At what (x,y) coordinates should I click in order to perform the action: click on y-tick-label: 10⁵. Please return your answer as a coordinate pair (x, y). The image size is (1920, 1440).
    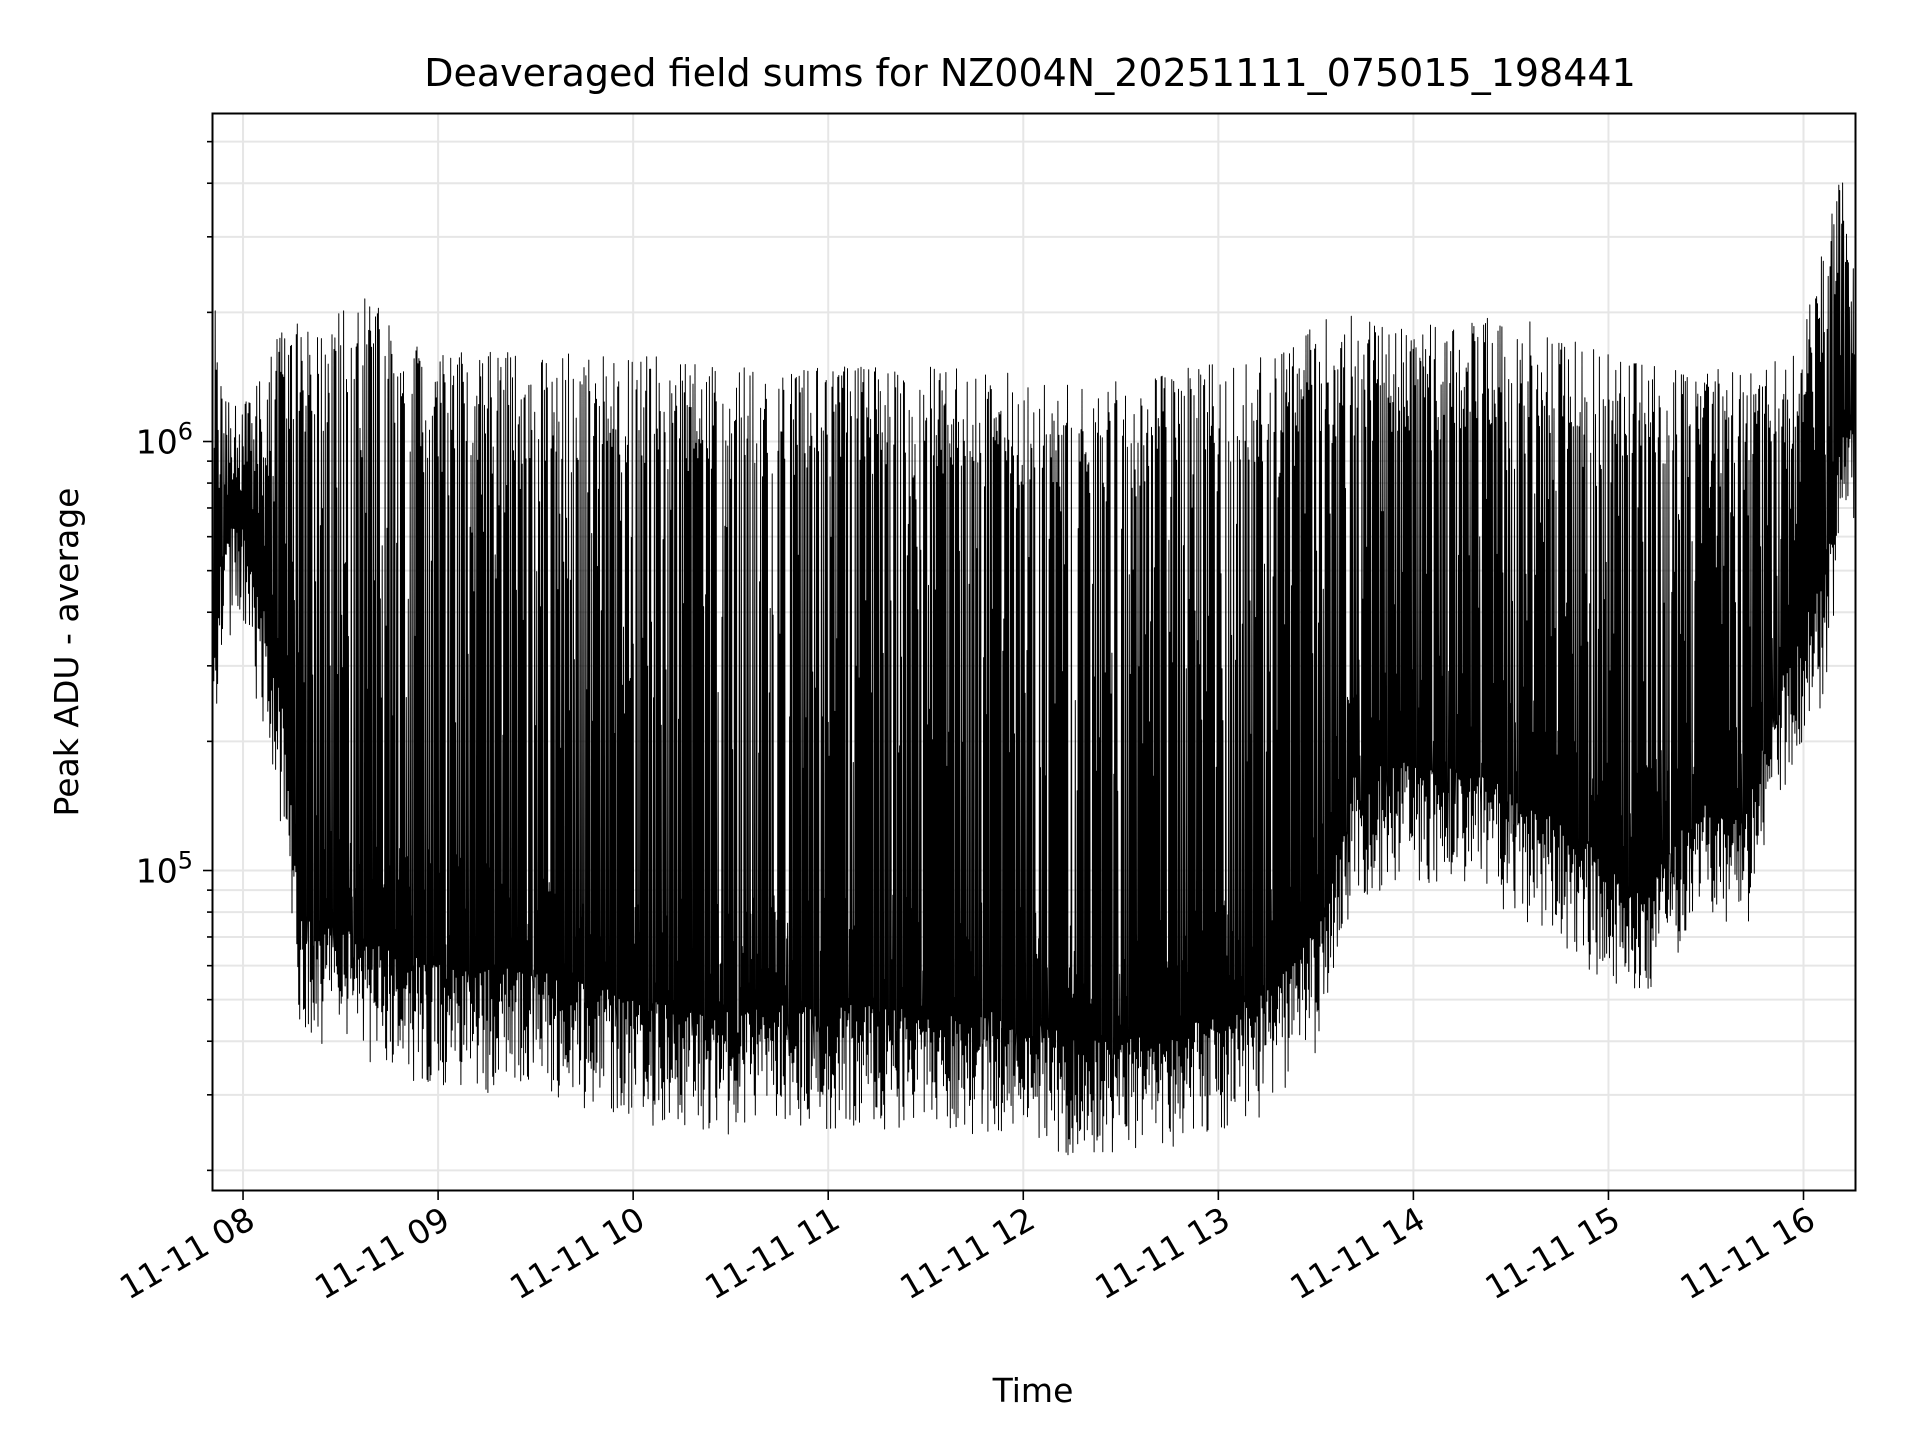
    Looking at the image, I should click on (164, 869).